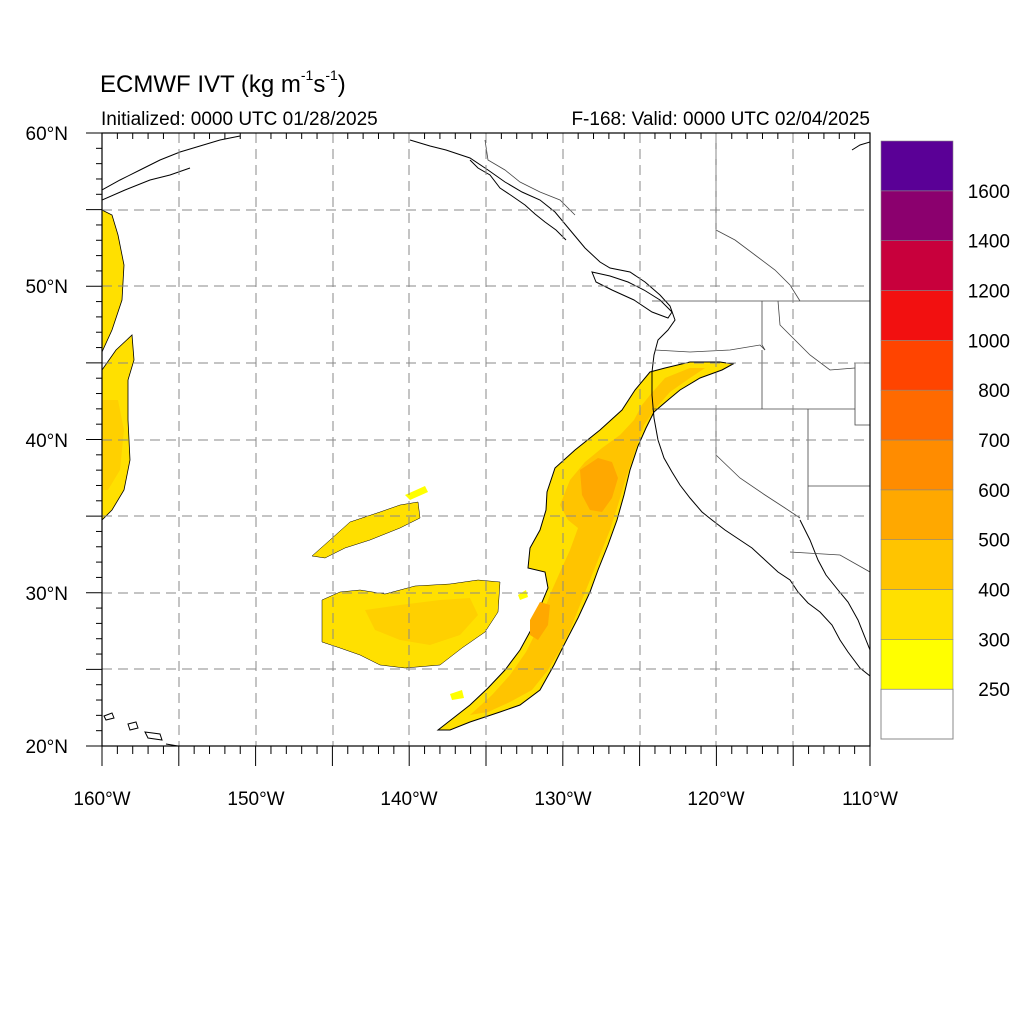 Image resolution: width=1024 pixels, height=1024 pixels. I want to click on initialized-time: Initialized: 0000 UTC 01/28/2025, so click(239, 119).